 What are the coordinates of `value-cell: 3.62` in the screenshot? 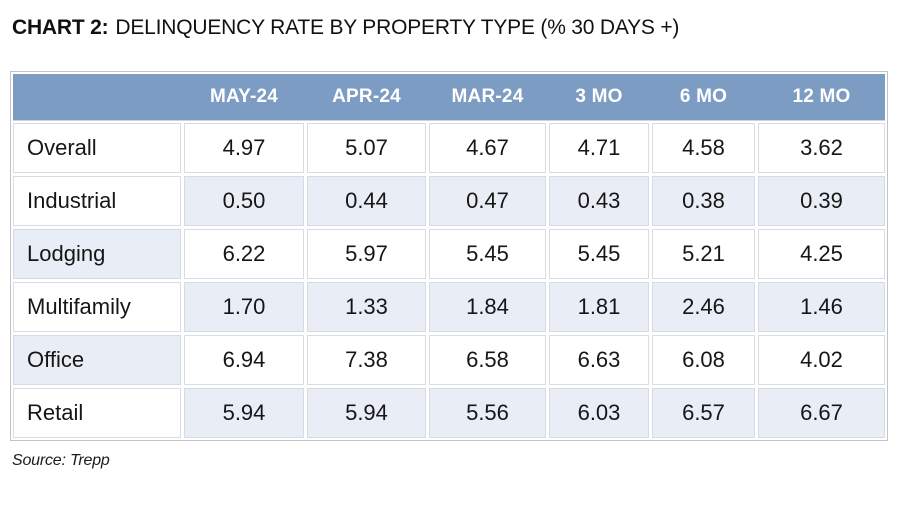 It's located at (821, 148).